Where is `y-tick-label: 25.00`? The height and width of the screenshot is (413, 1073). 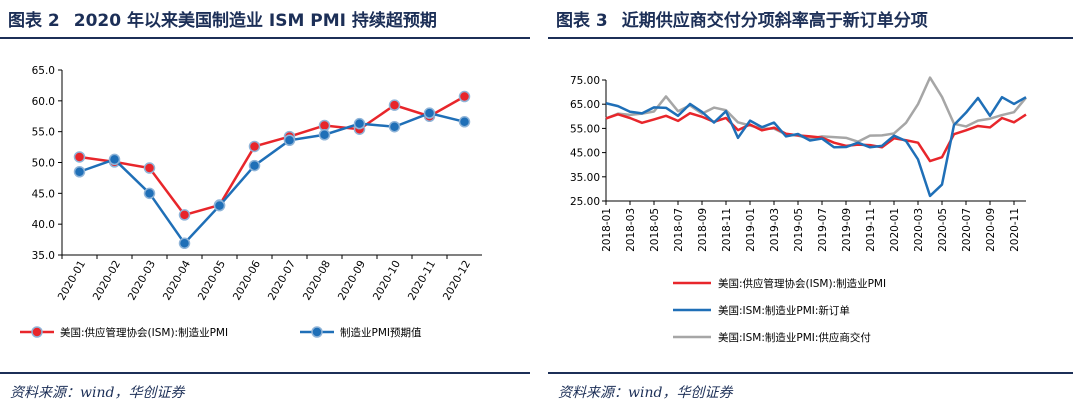
y-tick-label: 25.00 is located at coordinates (585, 202).